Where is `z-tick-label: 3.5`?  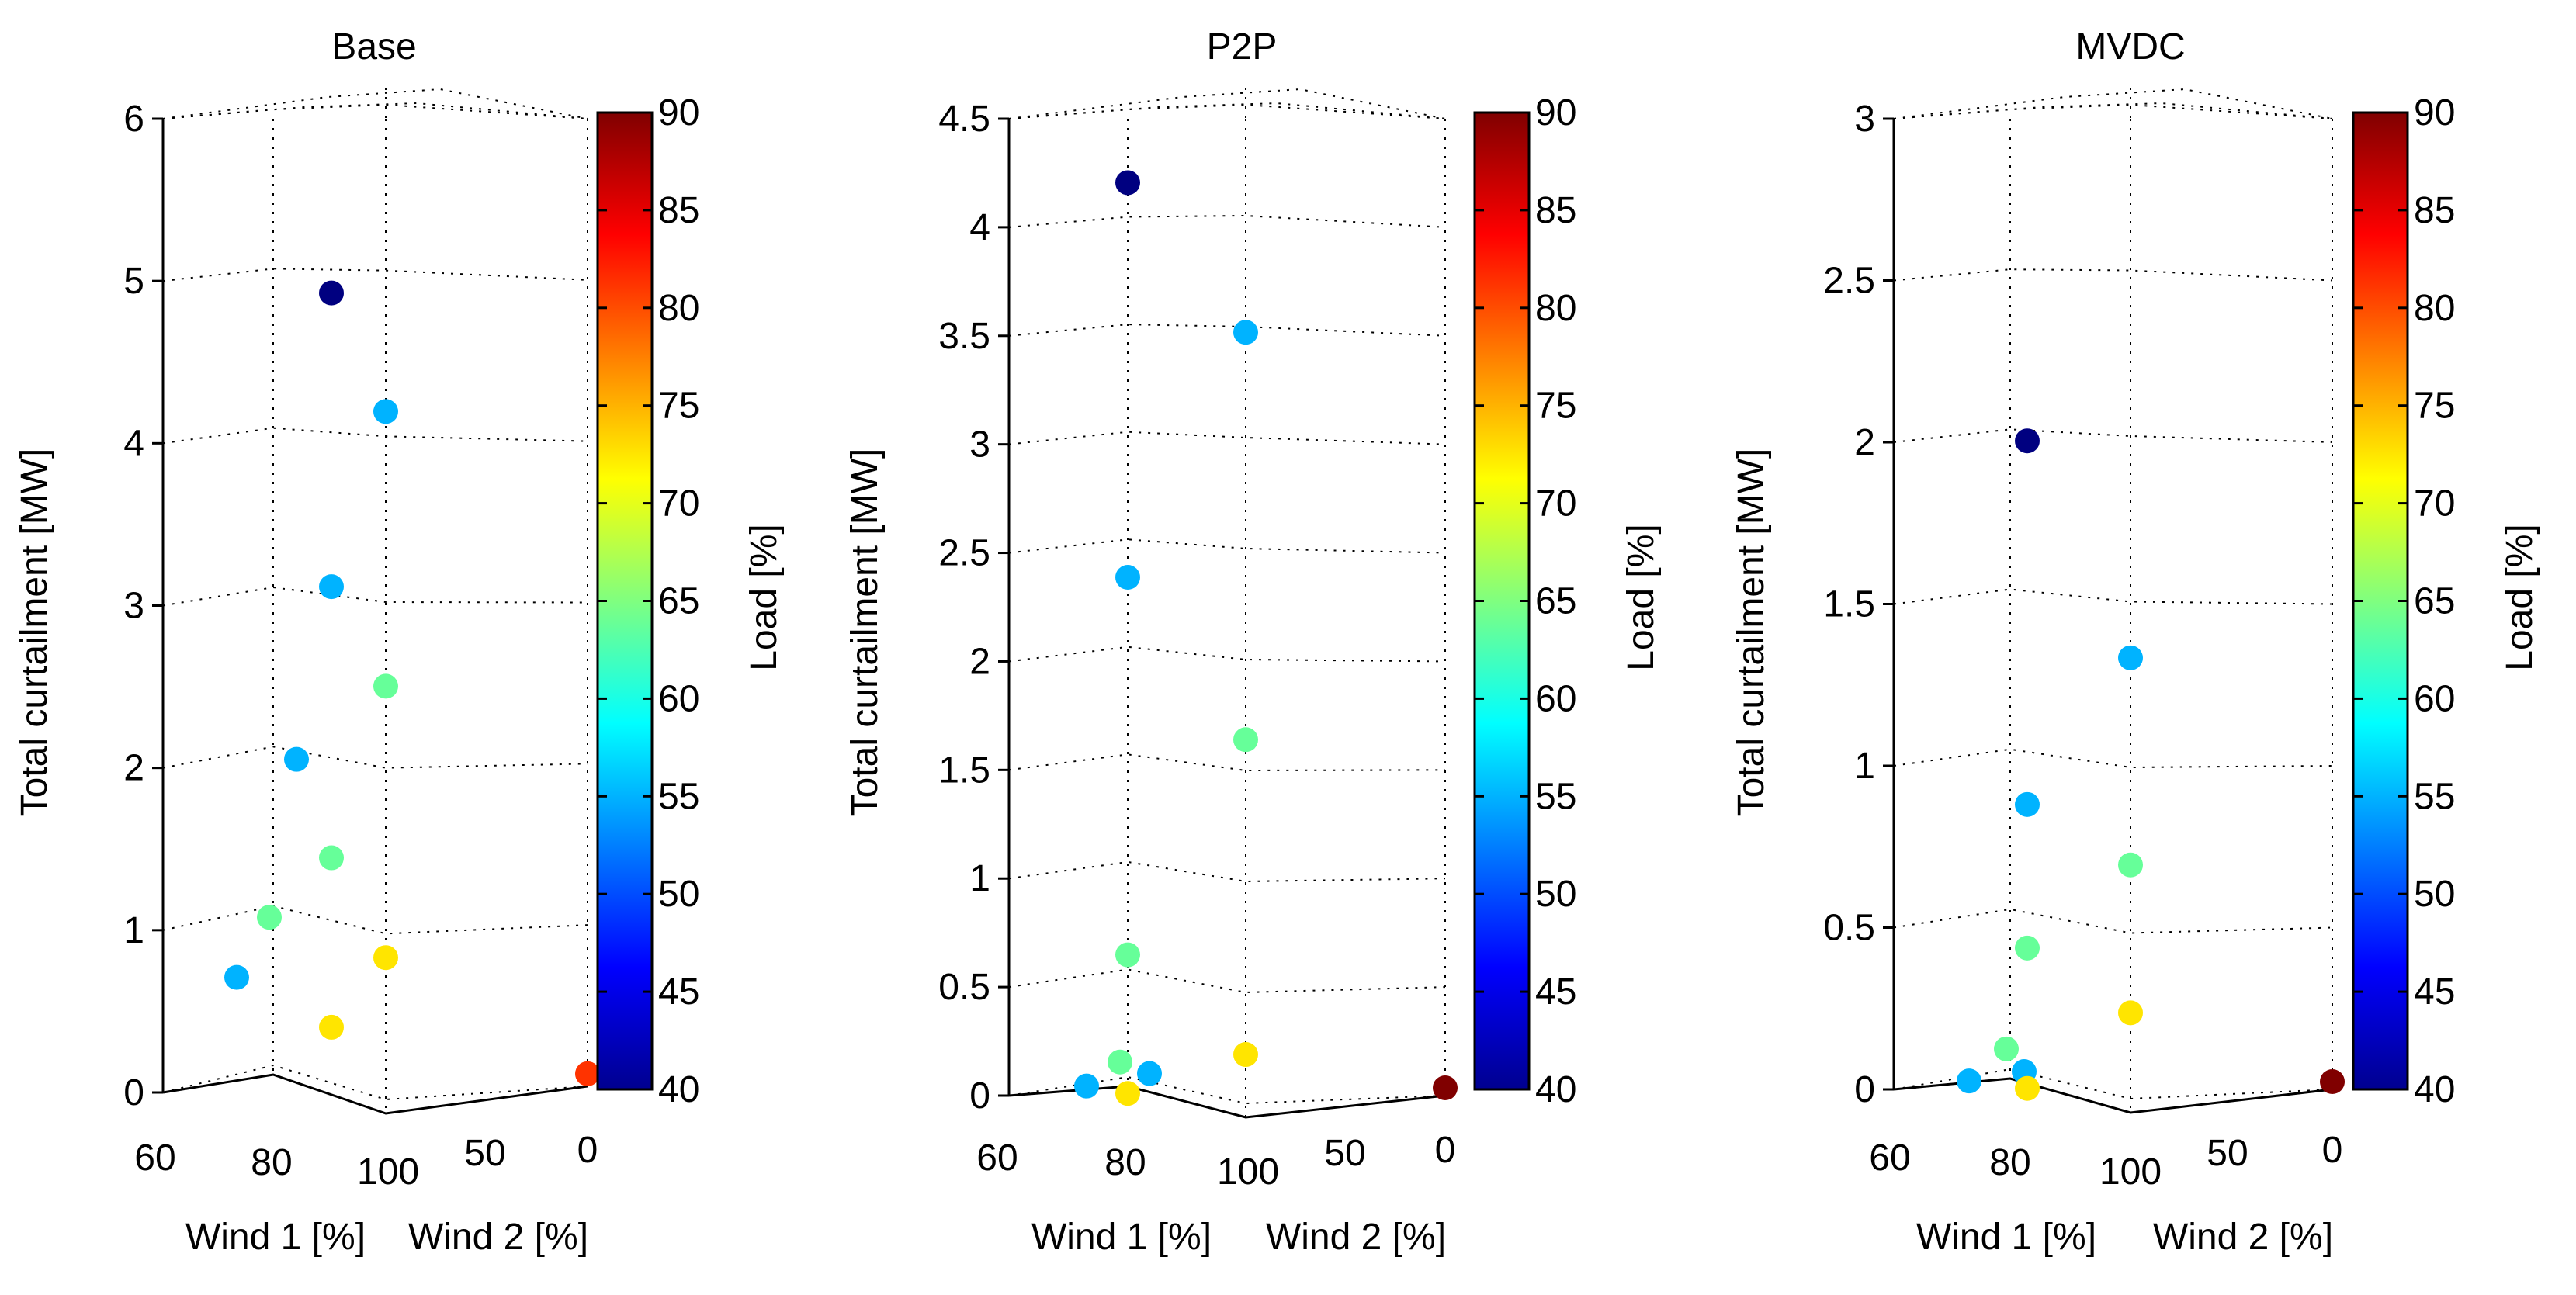
z-tick-label: 3.5 is located at coordinates (964, 336).